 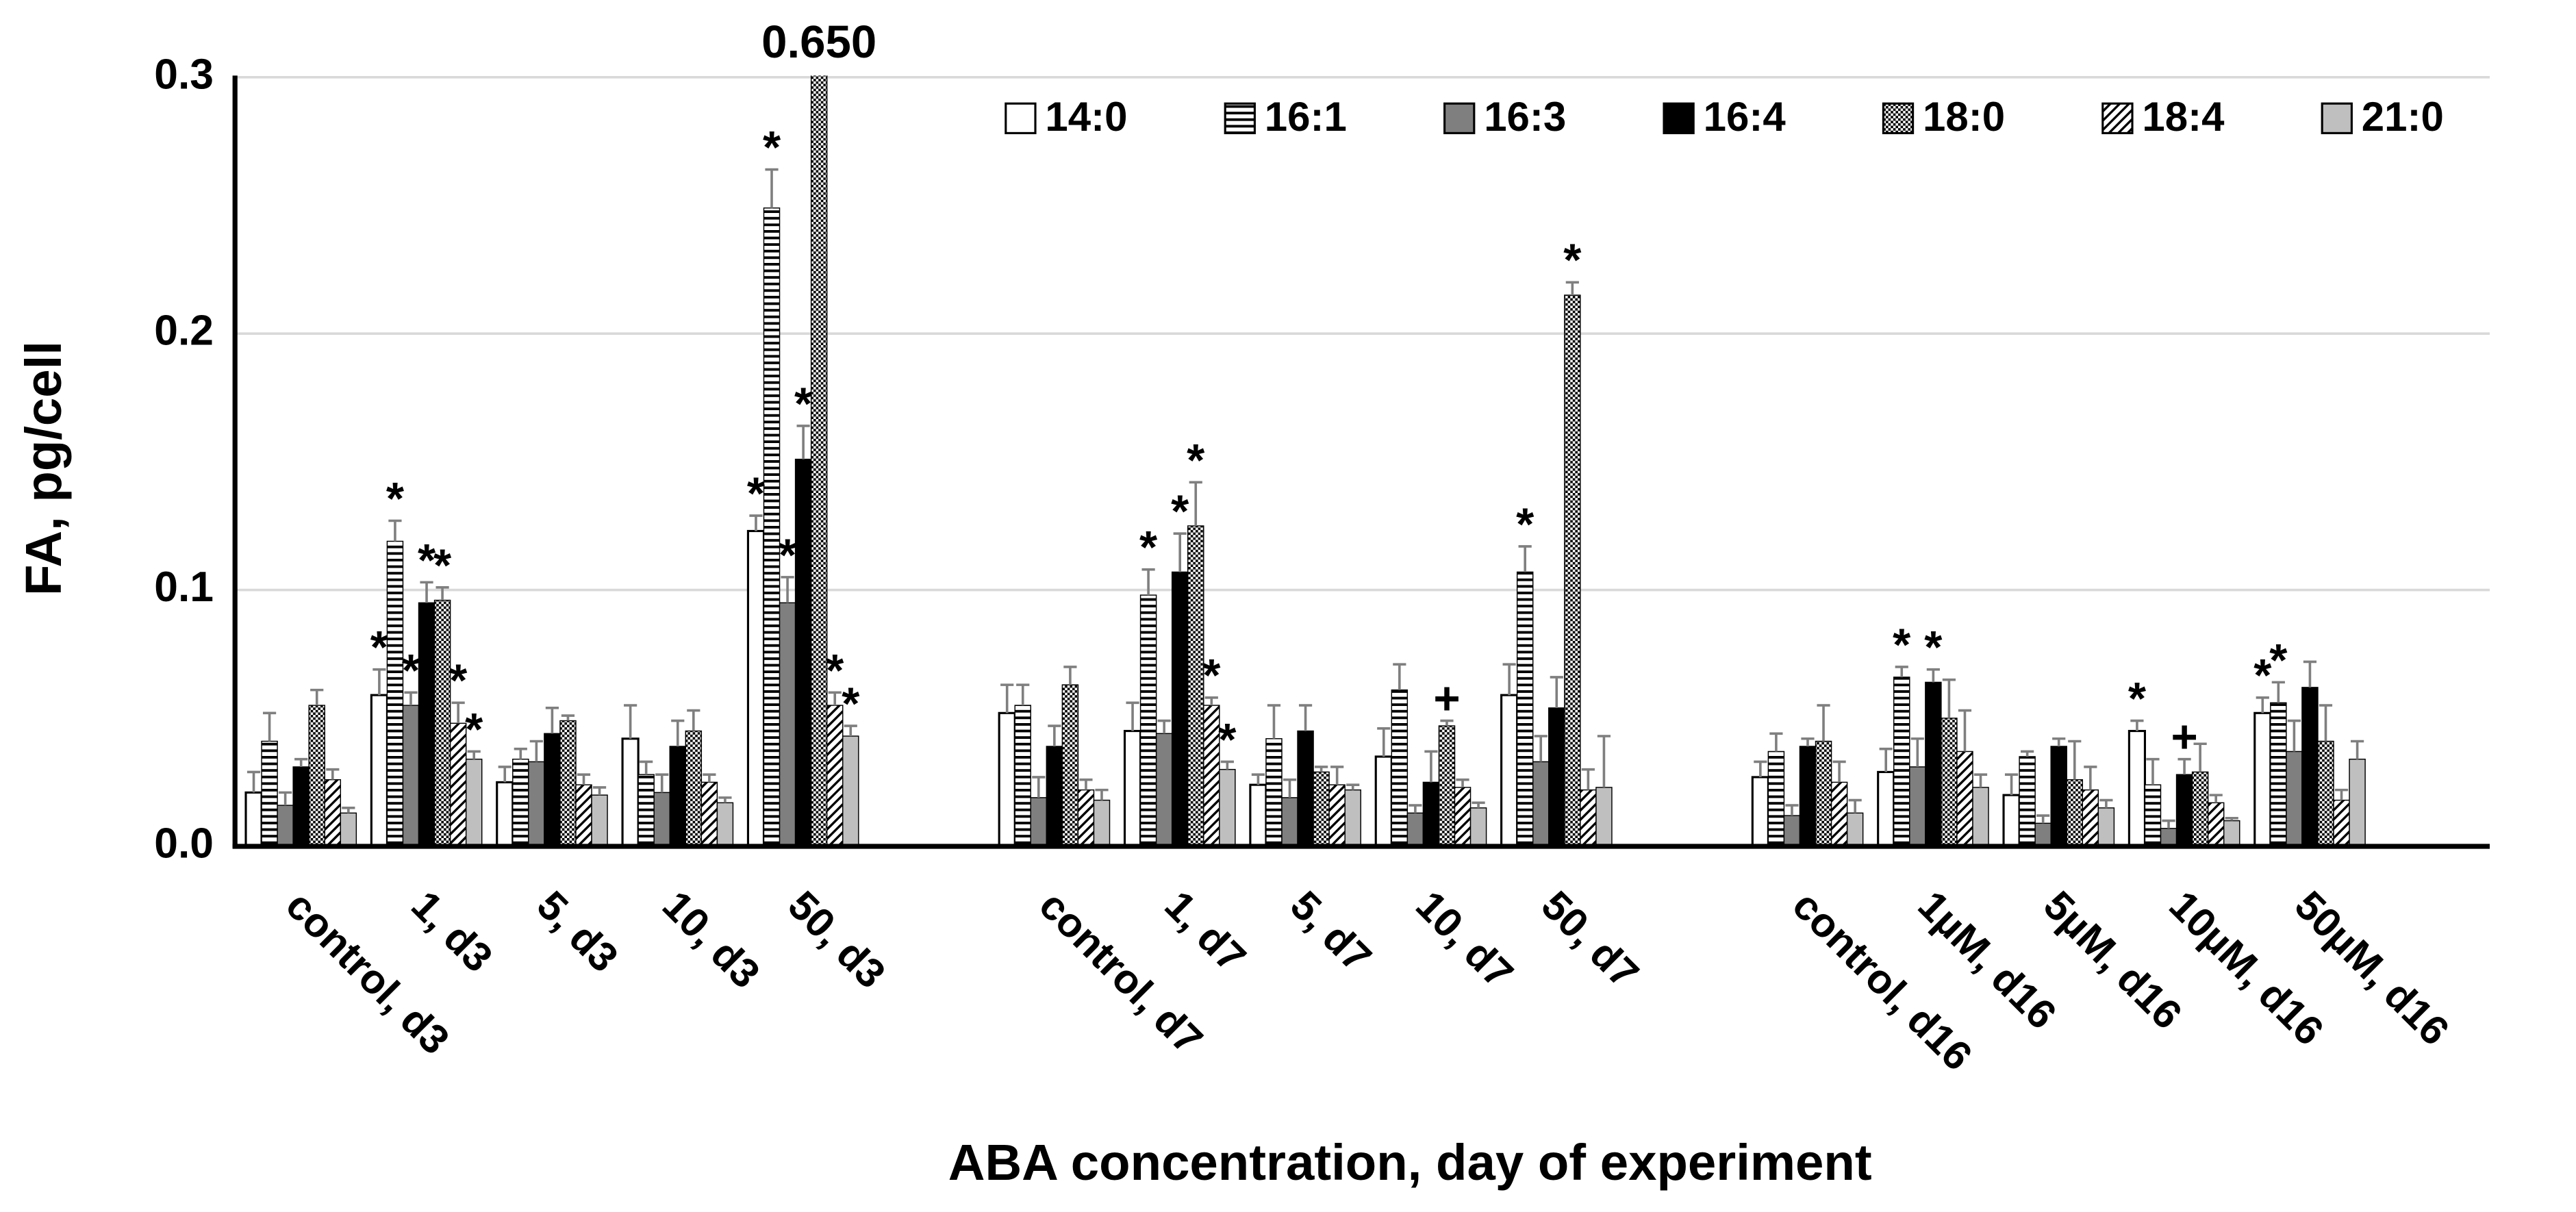 I want to click on legend-swatch, so click(x=1898, y=118).